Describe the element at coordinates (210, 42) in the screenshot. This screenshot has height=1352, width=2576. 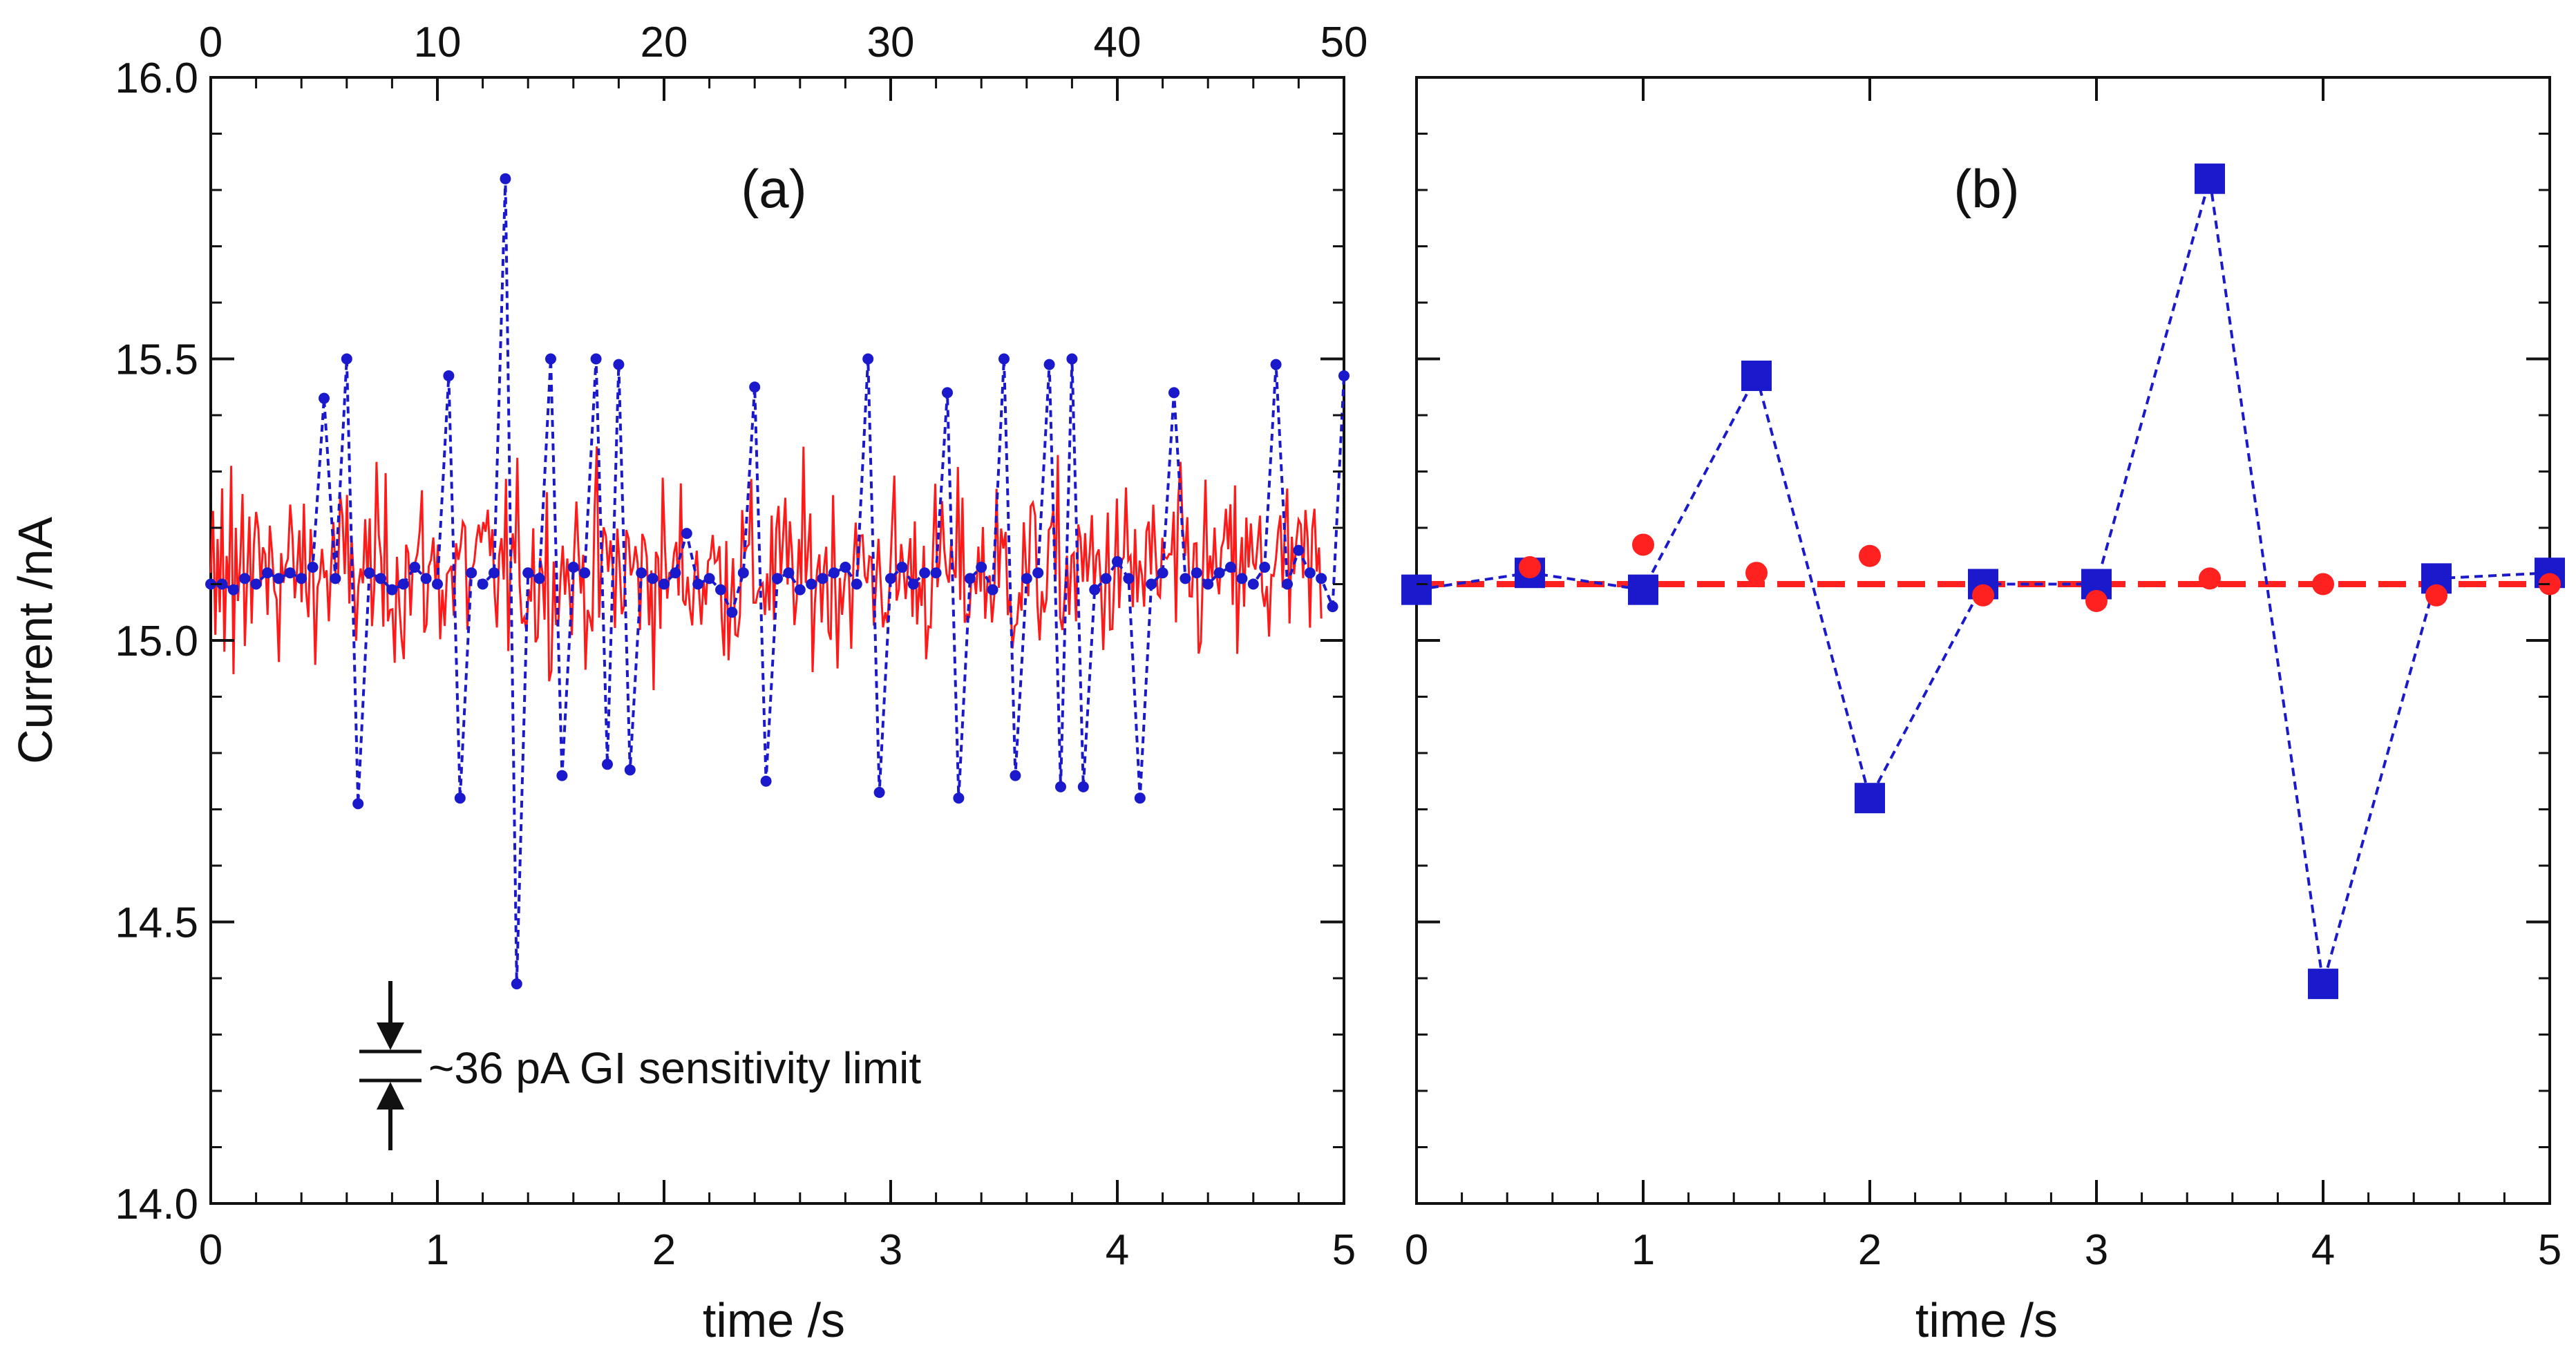
I see `top-tick-label: 0` at that location.